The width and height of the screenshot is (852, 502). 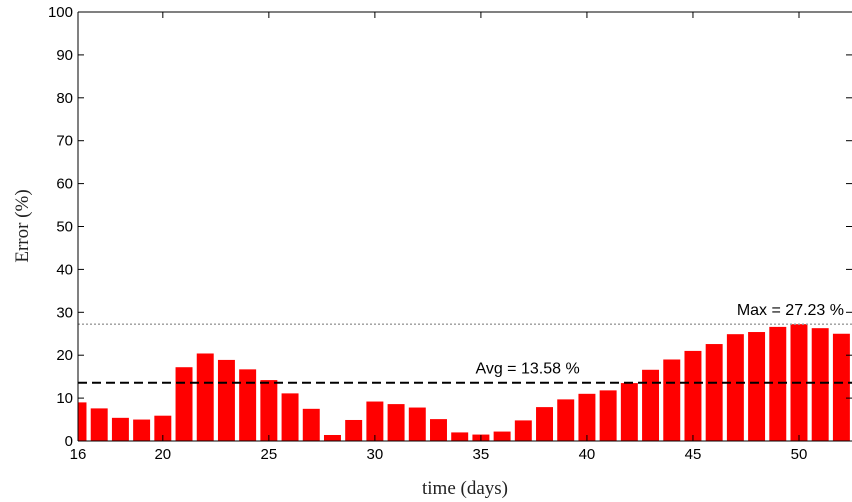 I want to click on x-tick-label: 30, so click(x=375, y=454).